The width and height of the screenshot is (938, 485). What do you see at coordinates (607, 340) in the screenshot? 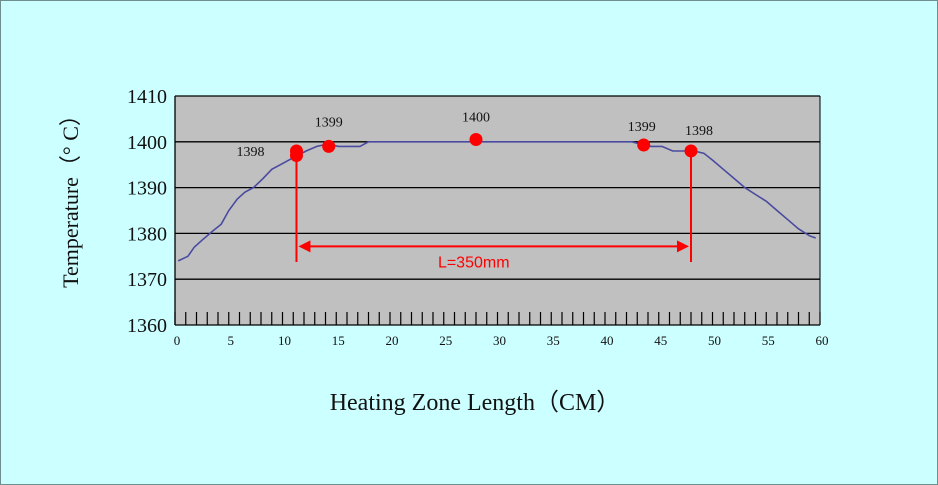
I see `x-tick-label: 40` at bounding box center [607, 340].